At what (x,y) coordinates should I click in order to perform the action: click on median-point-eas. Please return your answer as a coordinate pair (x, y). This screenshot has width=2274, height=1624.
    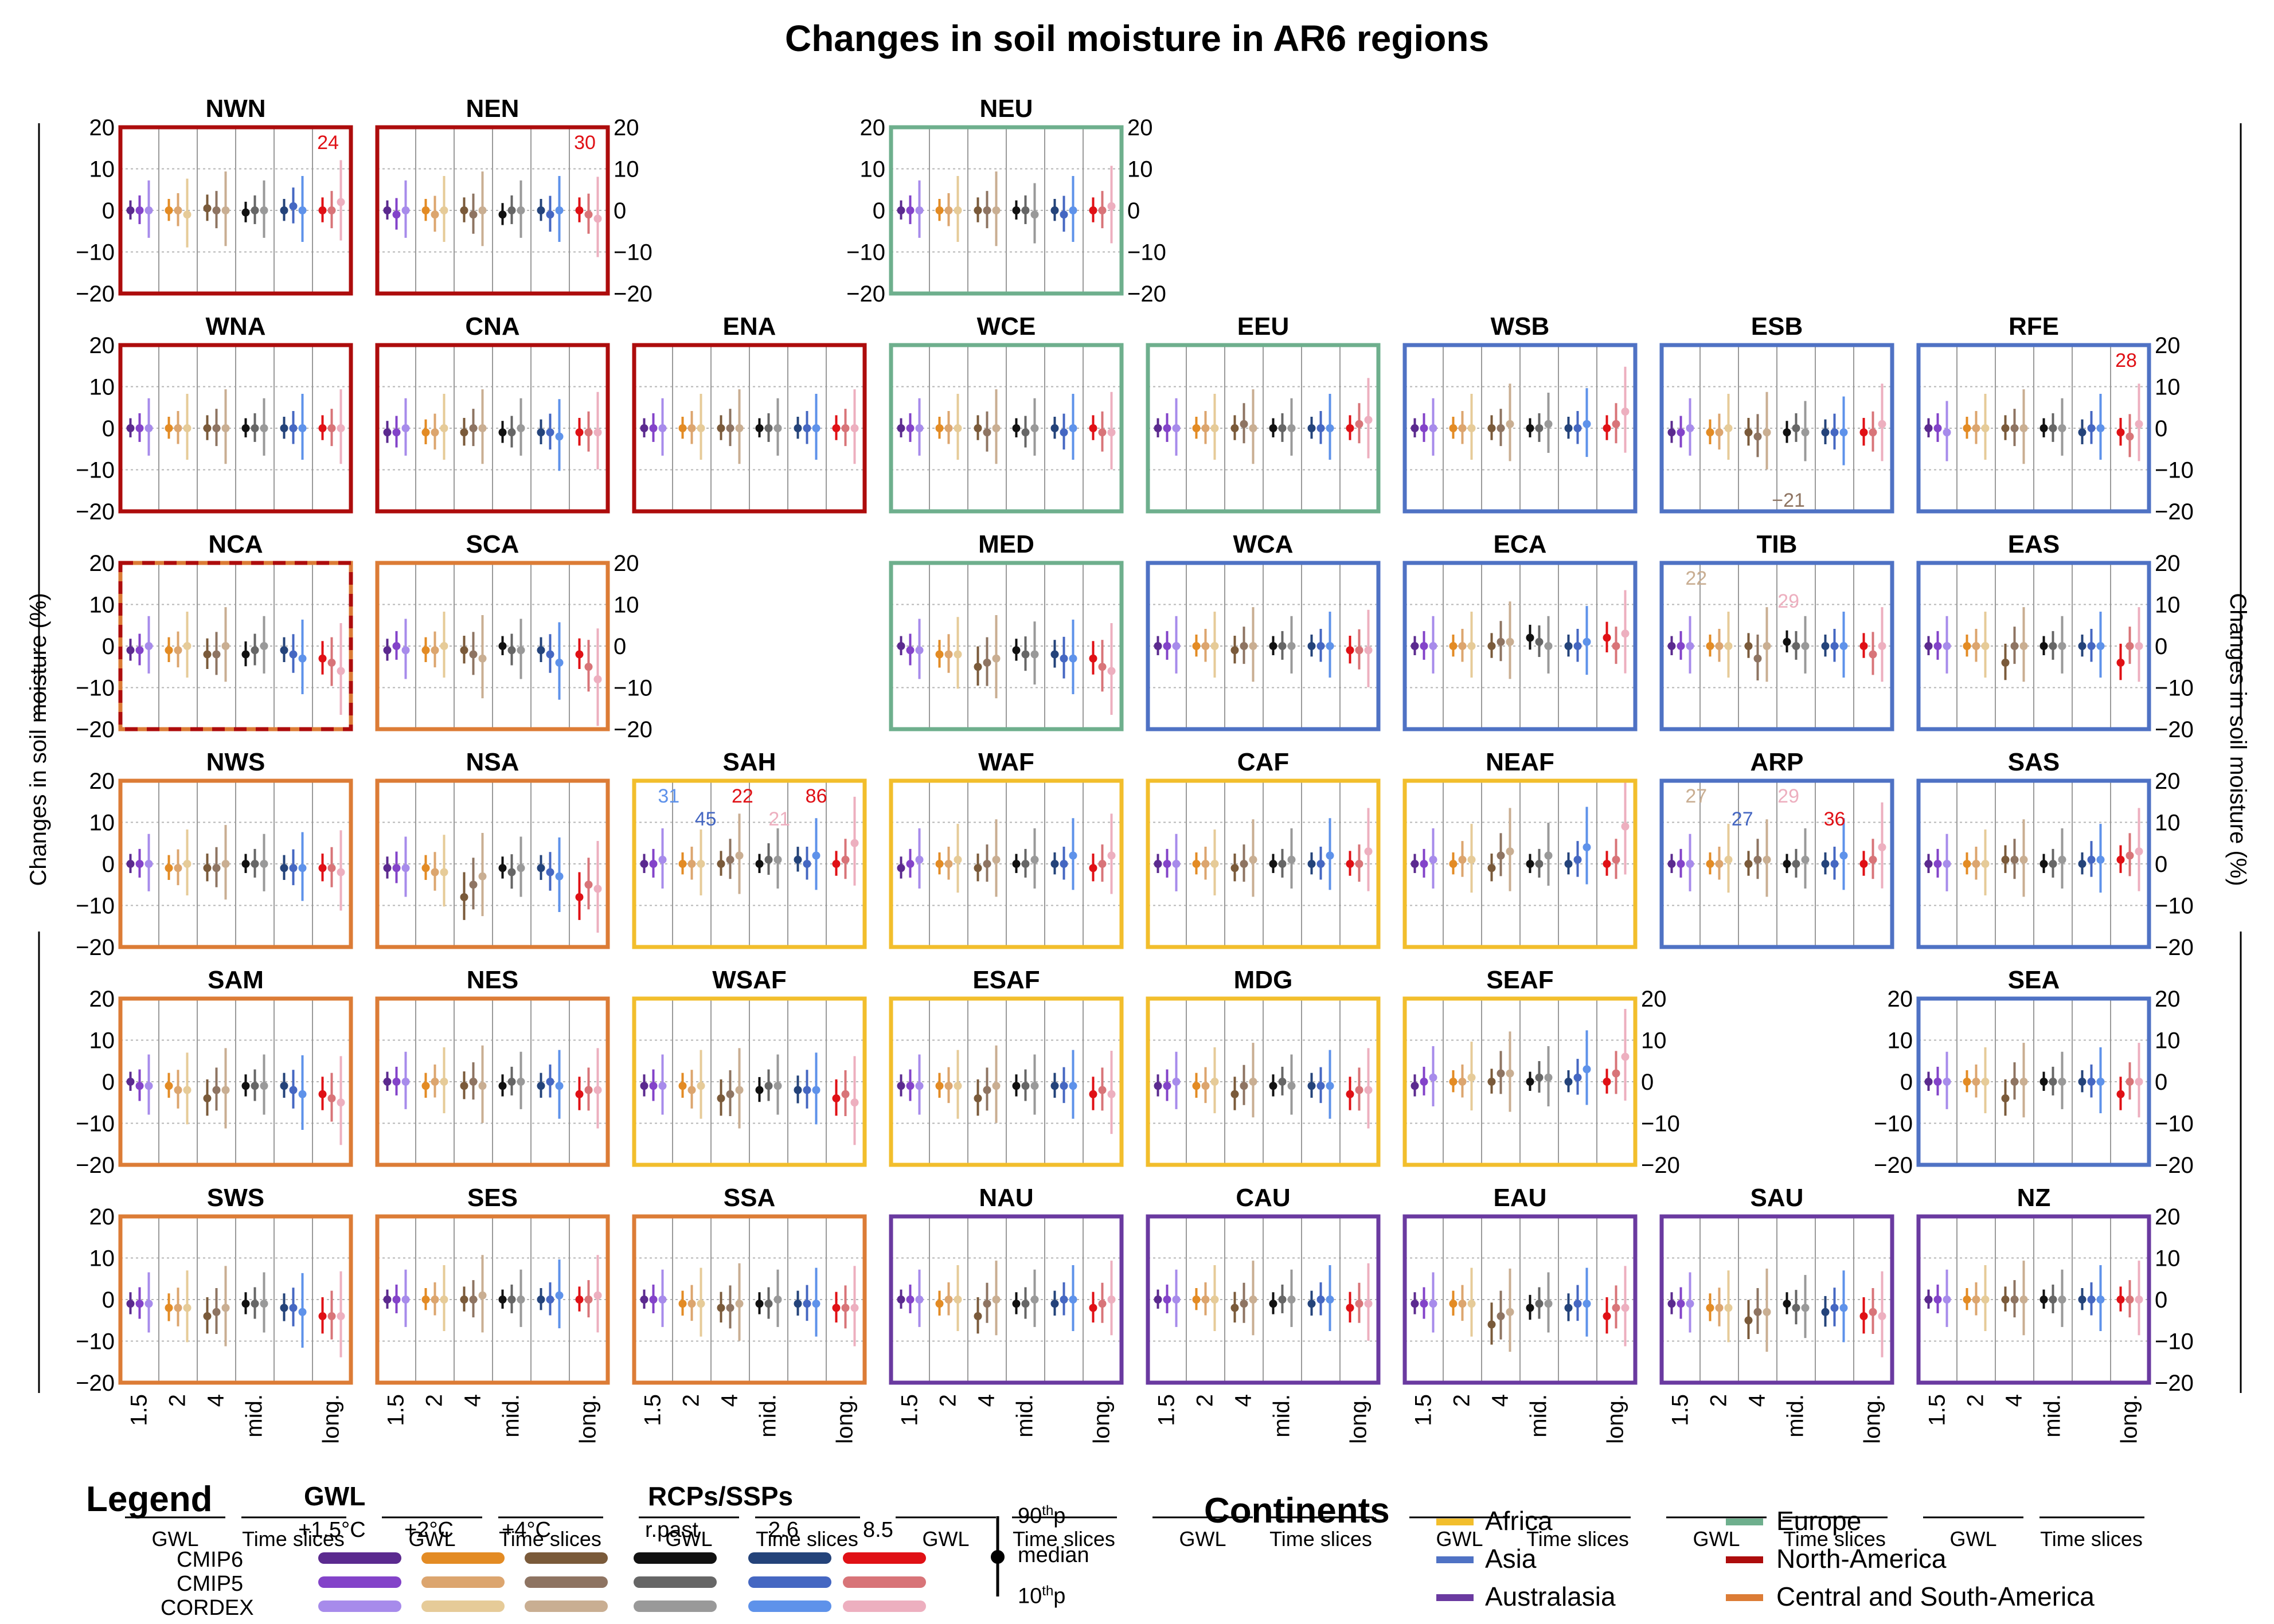
    Looking at the image, I should click on (1938, 646).